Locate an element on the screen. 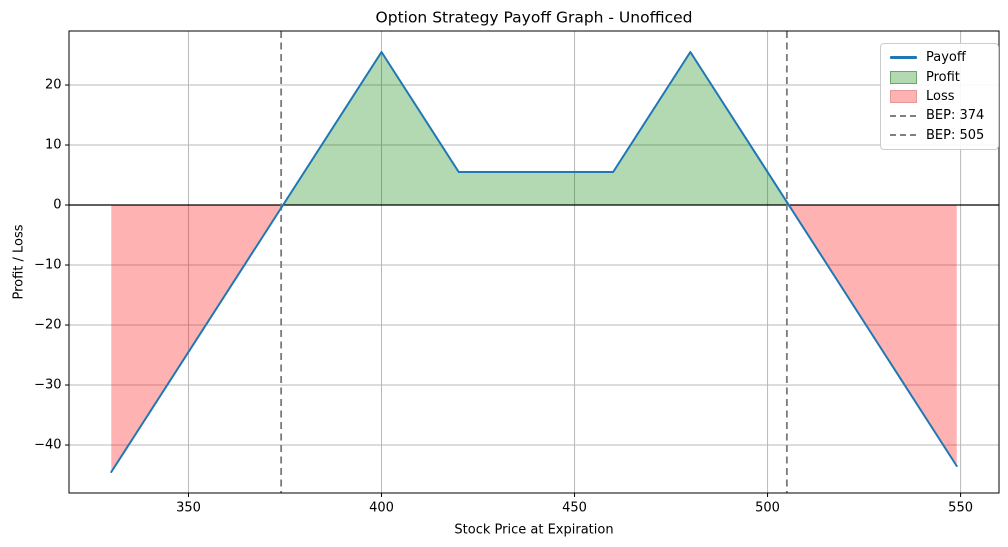  y-tick-label: 0 is located at coordinates (57, 205).